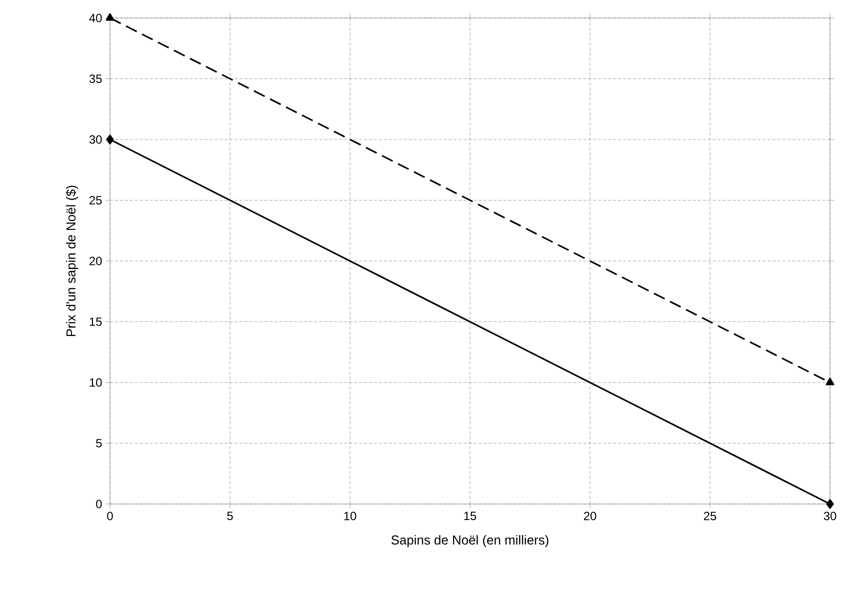 The width and height of the screenshot is (850, 599). I want to click on y-tick-label: 0, so click(99, 504).